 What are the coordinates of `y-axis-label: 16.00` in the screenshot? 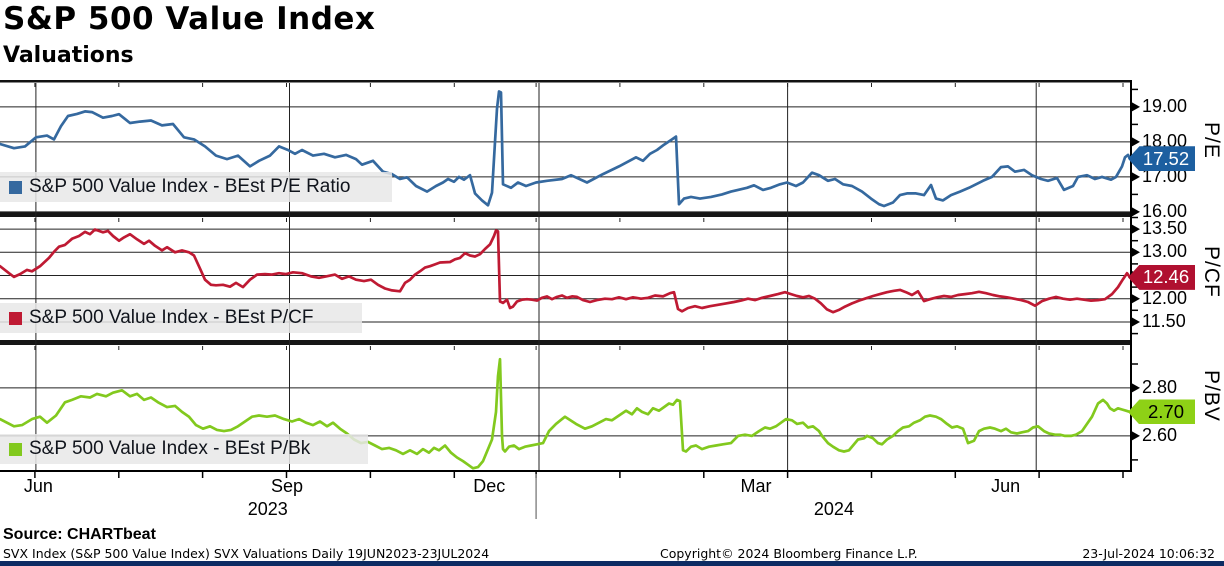 It's located at (1165, 210).